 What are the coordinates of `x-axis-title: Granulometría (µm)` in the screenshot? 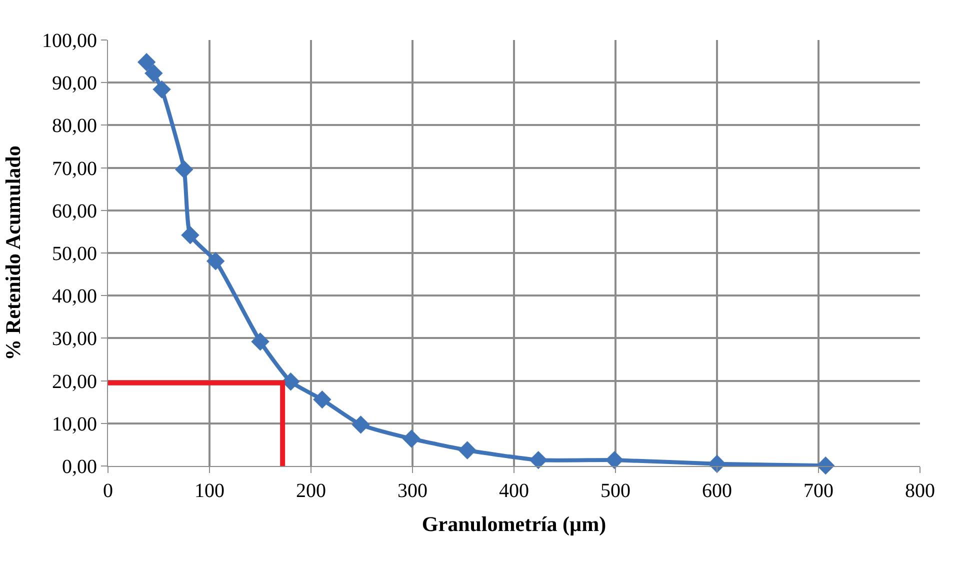 It's located at (514, 524).